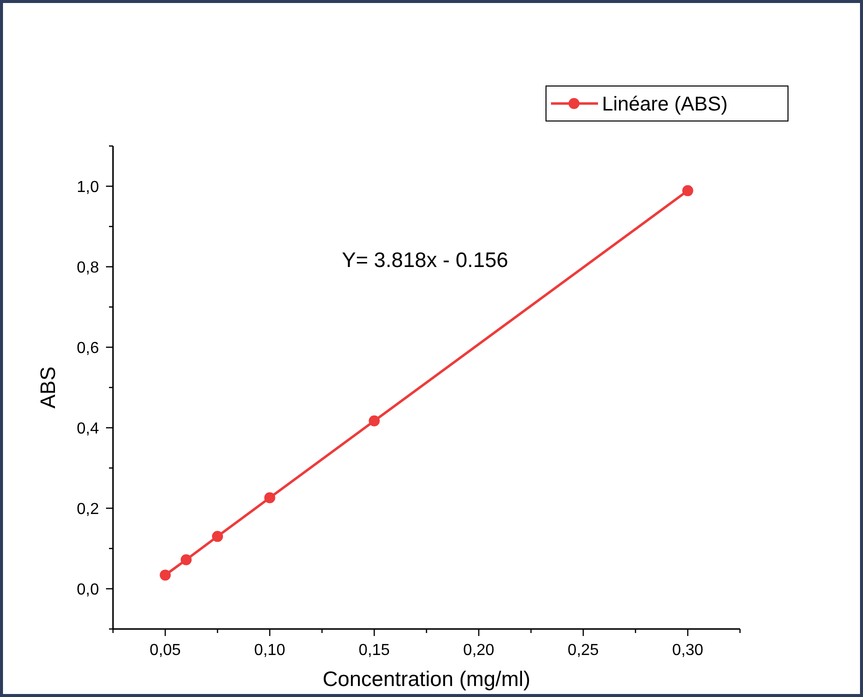 The image size is (863, 697). Describe the element at coordinates (88, 187) in the screenshot. I see `y-tick-label: 1,0` at that location.